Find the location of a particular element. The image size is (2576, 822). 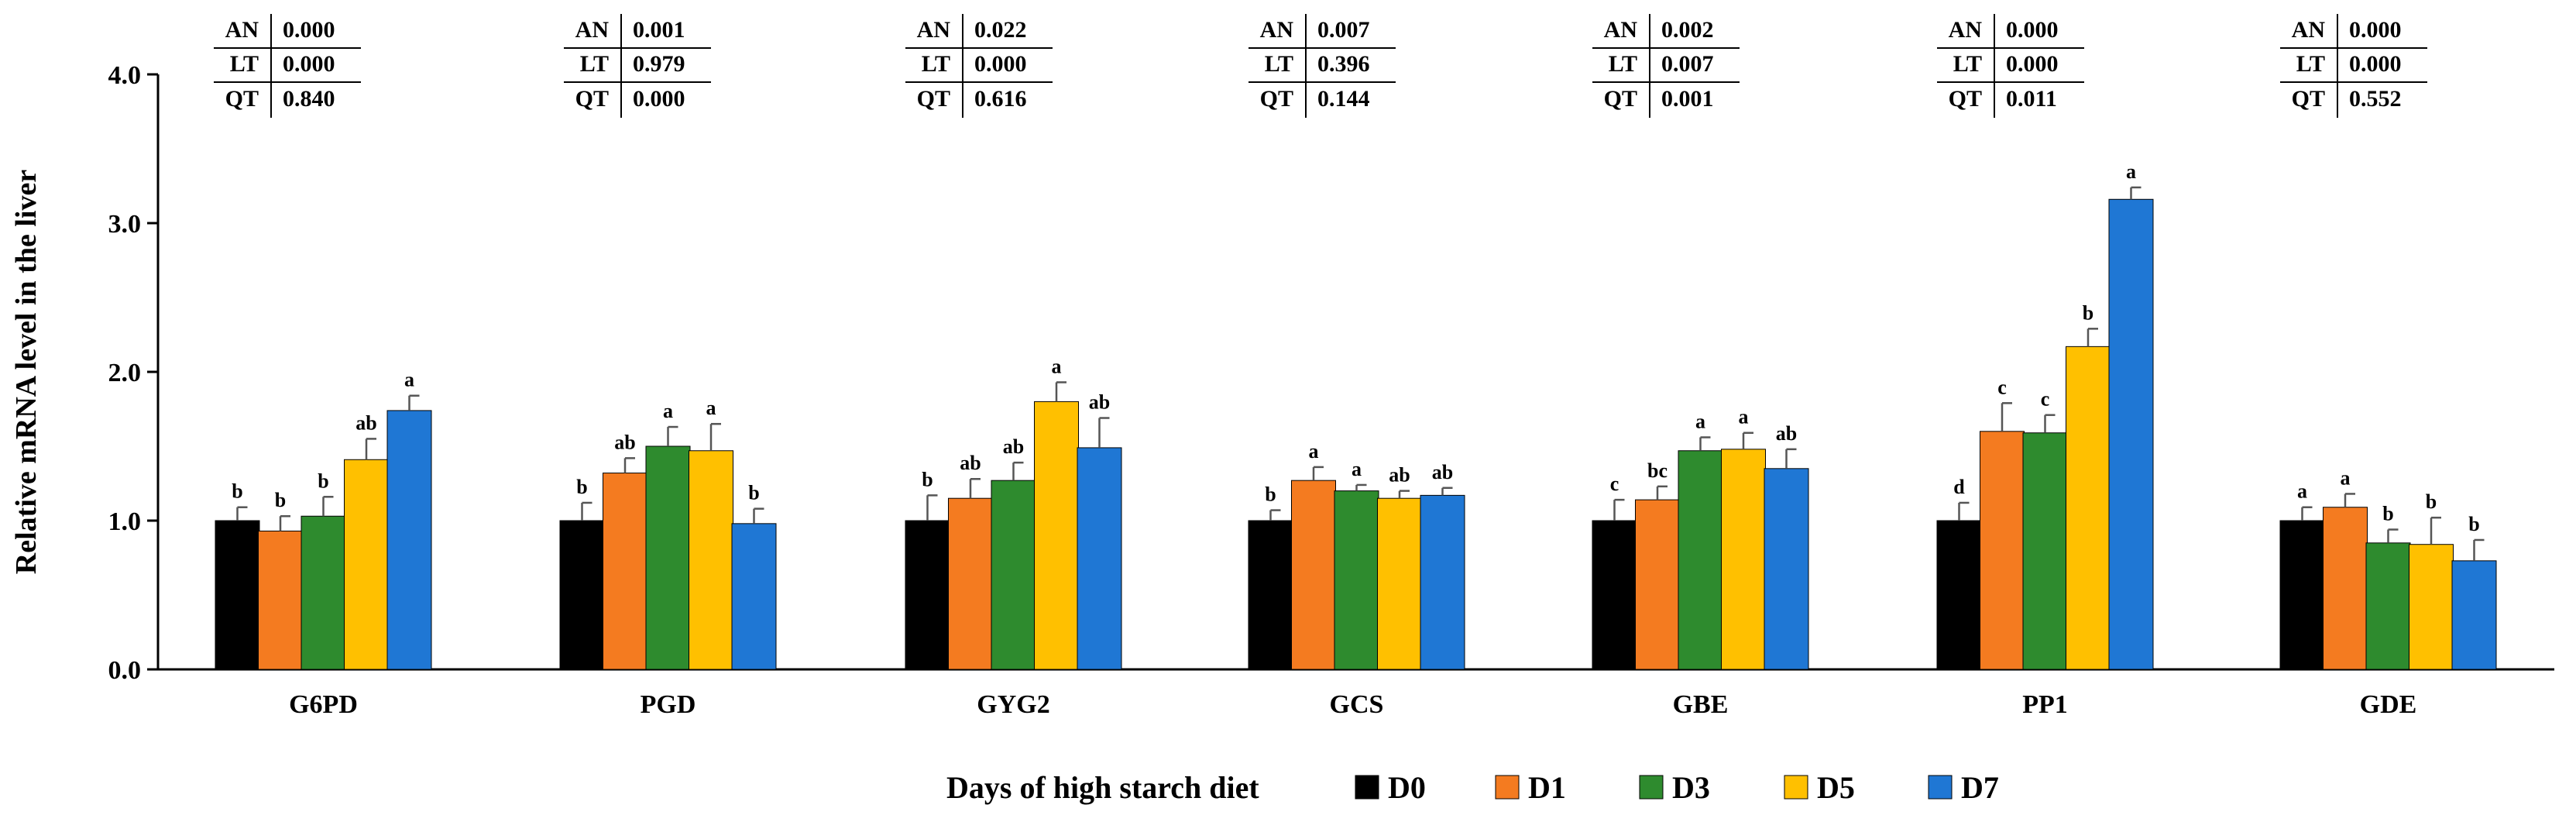

stats-table-gyg2: AN 0.022 LT 0.000 QT 0.616 is located at coordinates (979, 66).